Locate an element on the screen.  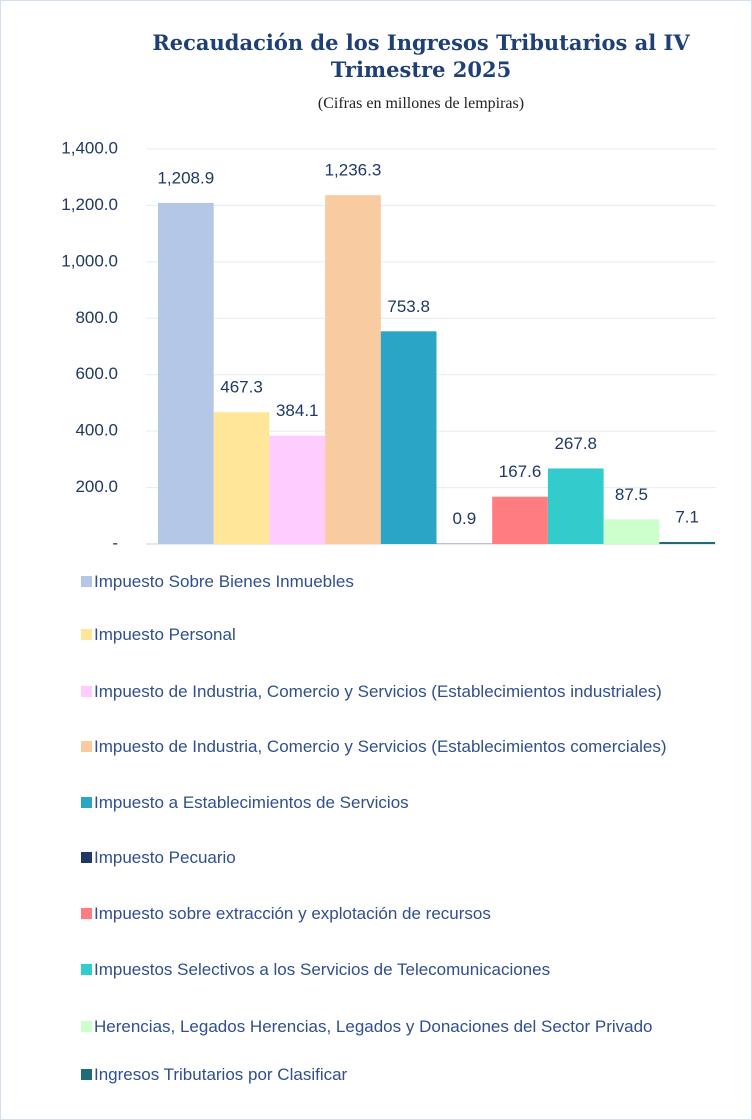
legend-item: Ingresos Tributarios por Clasificar is located at coordinates (407, 1074).